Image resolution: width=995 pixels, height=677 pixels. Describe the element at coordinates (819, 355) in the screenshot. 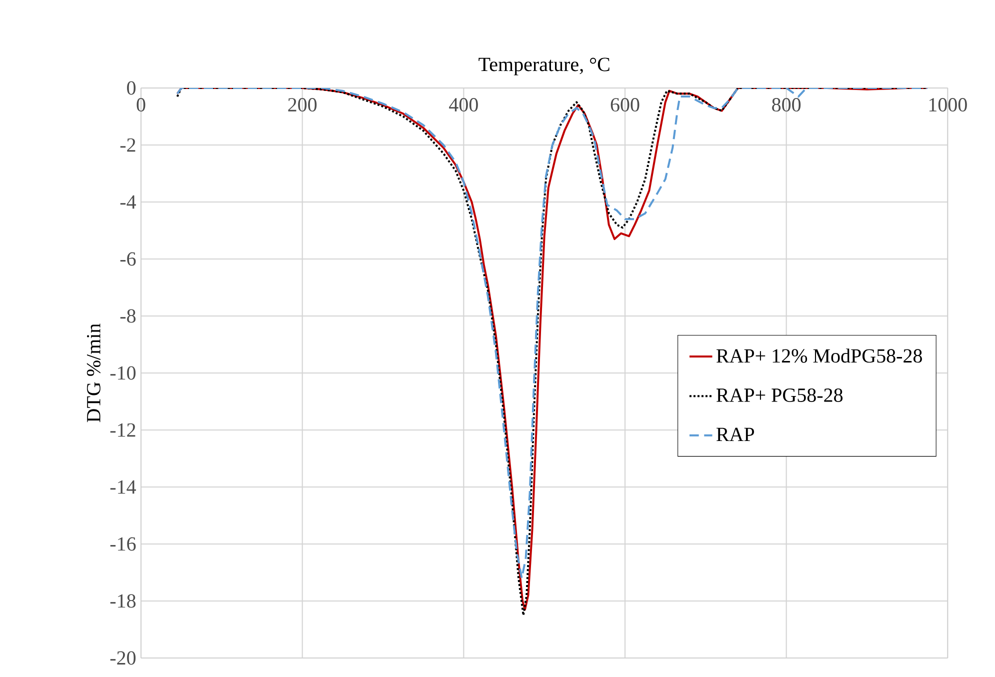

I see `legend-label: RAP+ 12% ModPG58-28` at that location.